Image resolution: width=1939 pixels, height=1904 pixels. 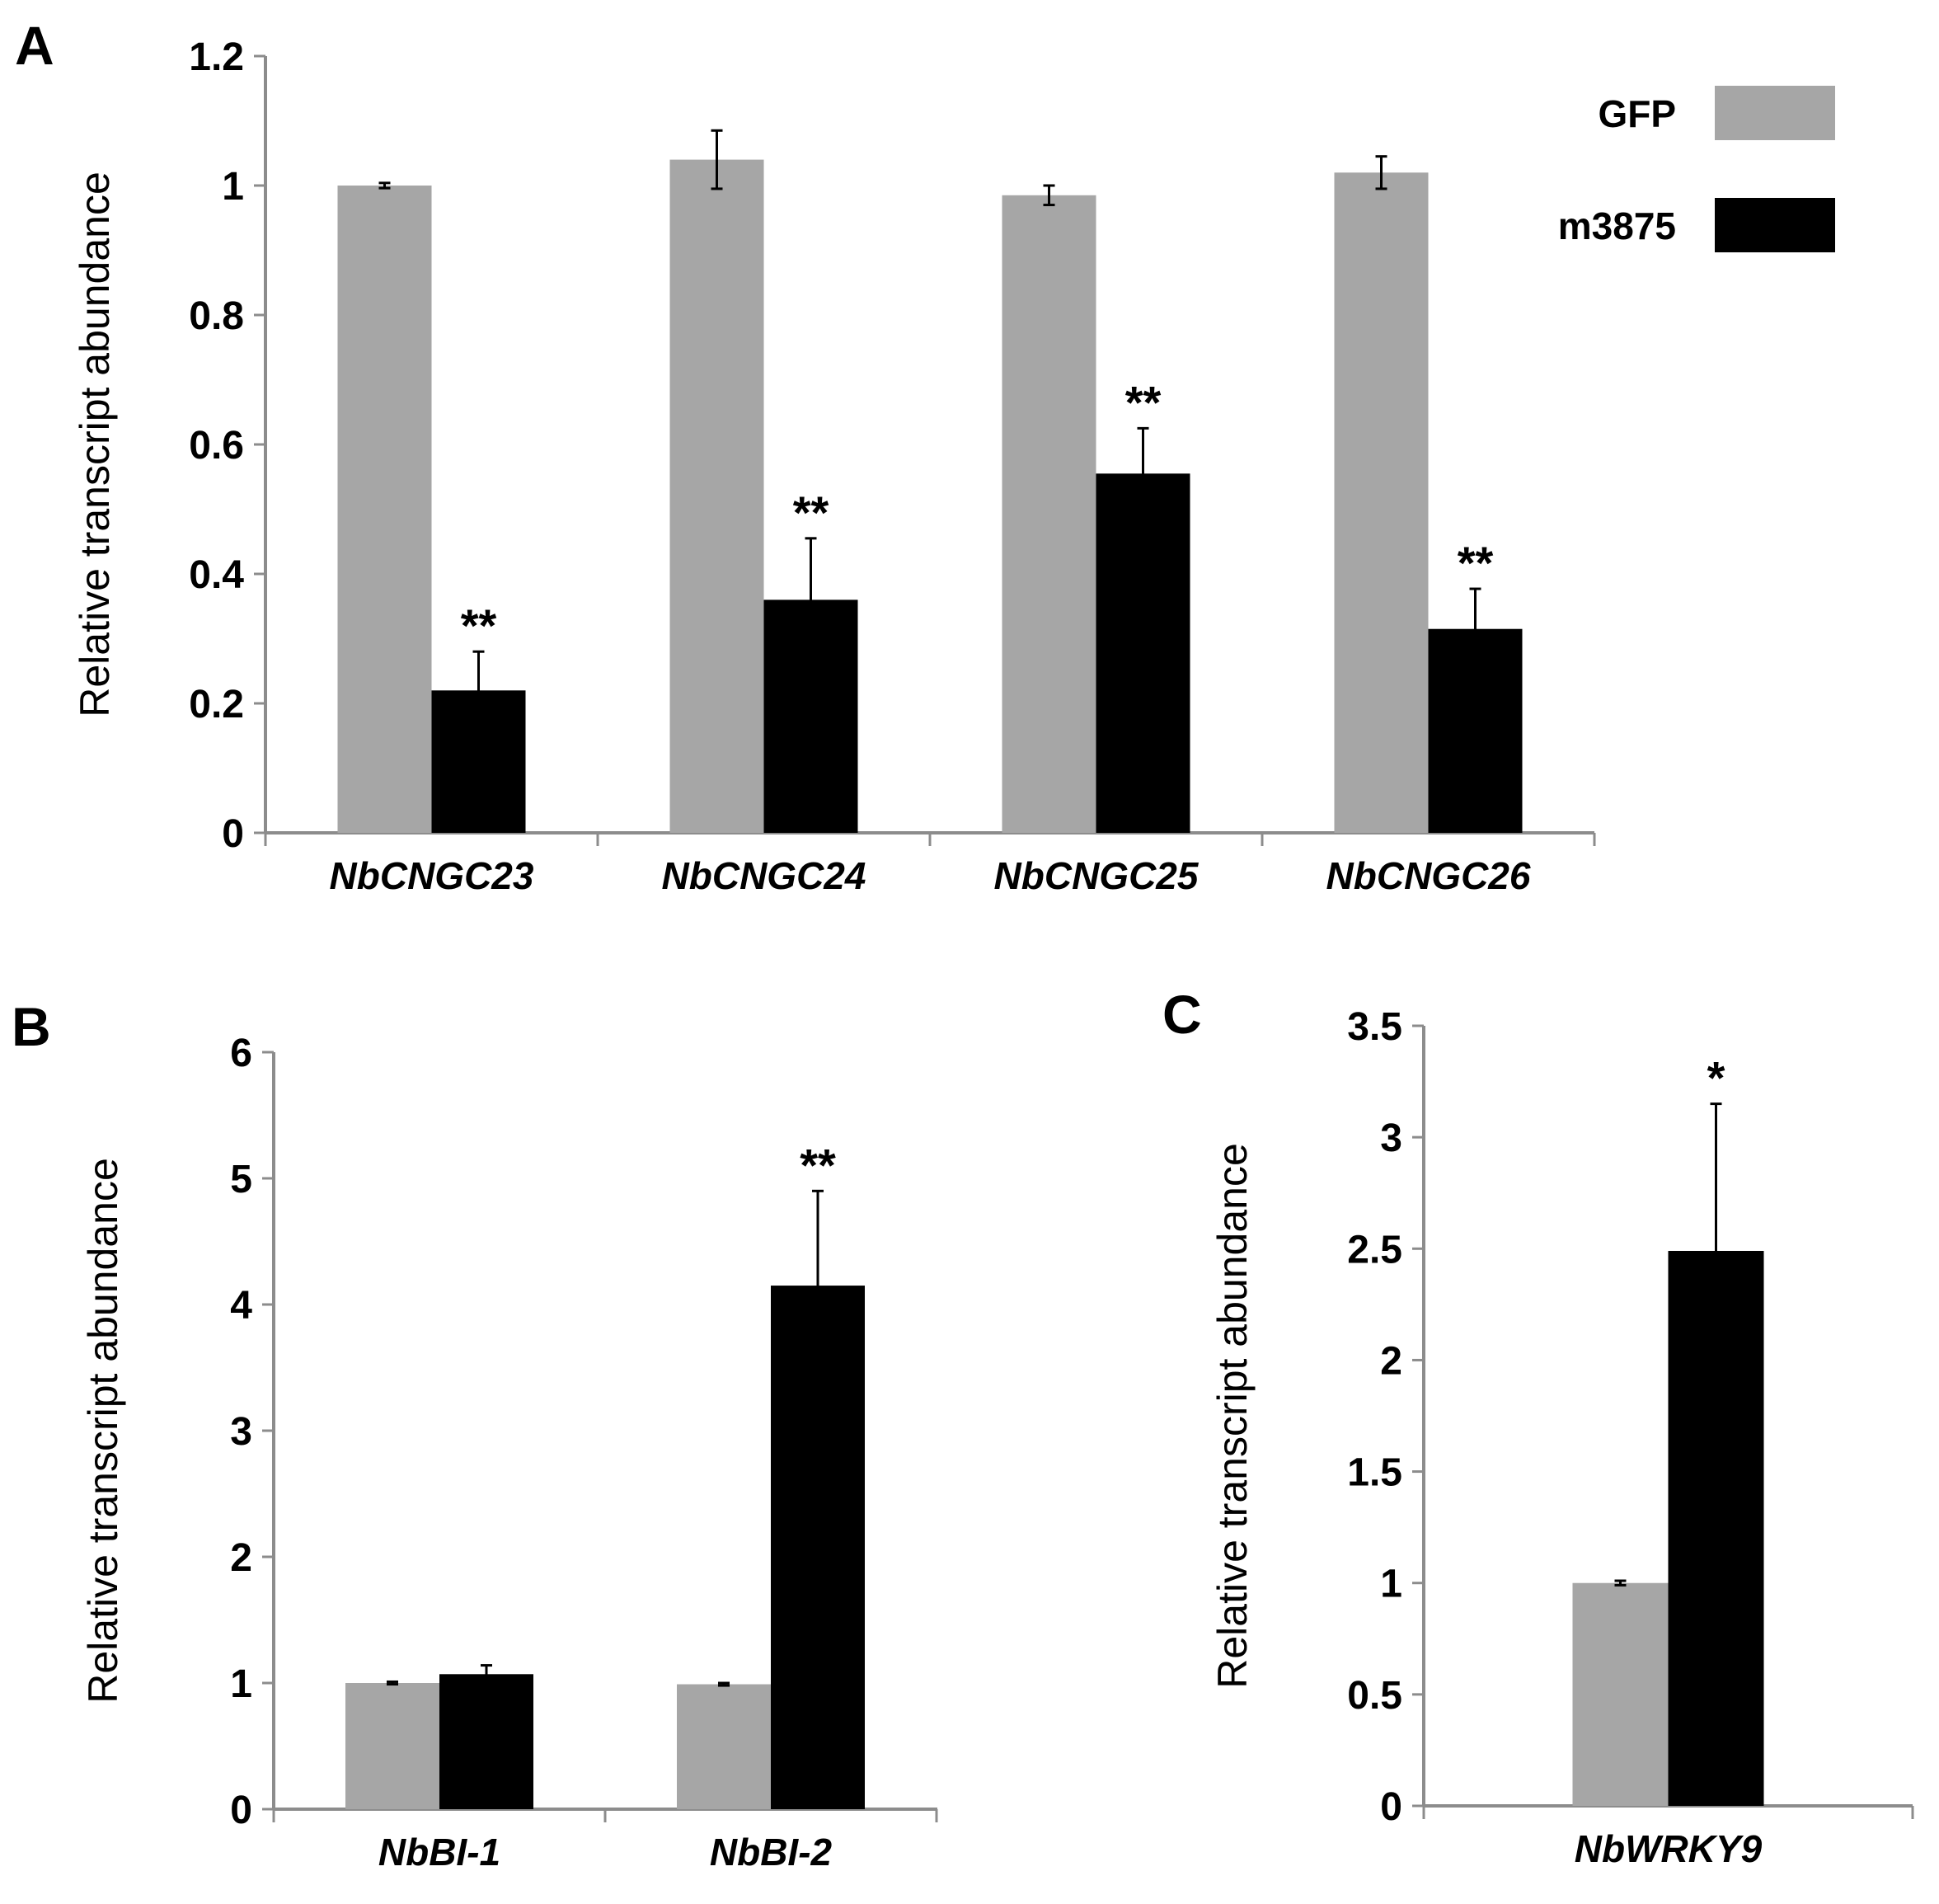 I want to click on y-tick-label: 1.5, so click(x=1374, y=1473).